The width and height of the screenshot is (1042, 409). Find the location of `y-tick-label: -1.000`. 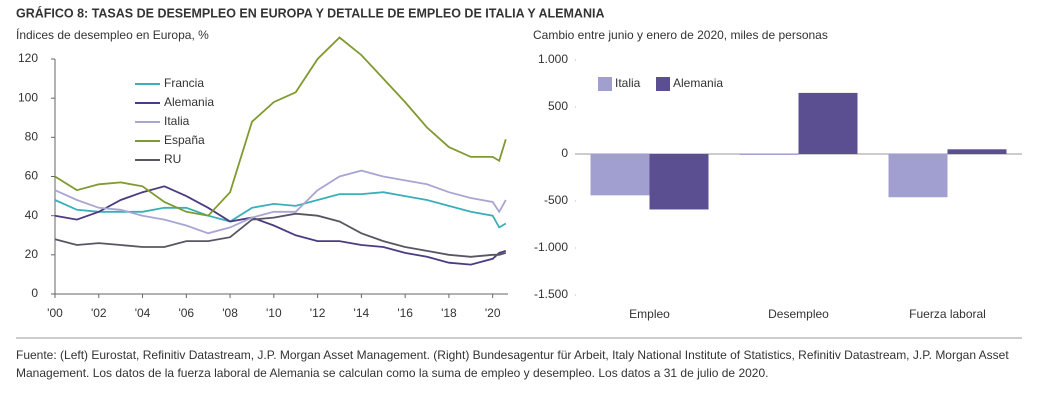

y-tick-label: -1.000 is located at coordinates (551, 247).